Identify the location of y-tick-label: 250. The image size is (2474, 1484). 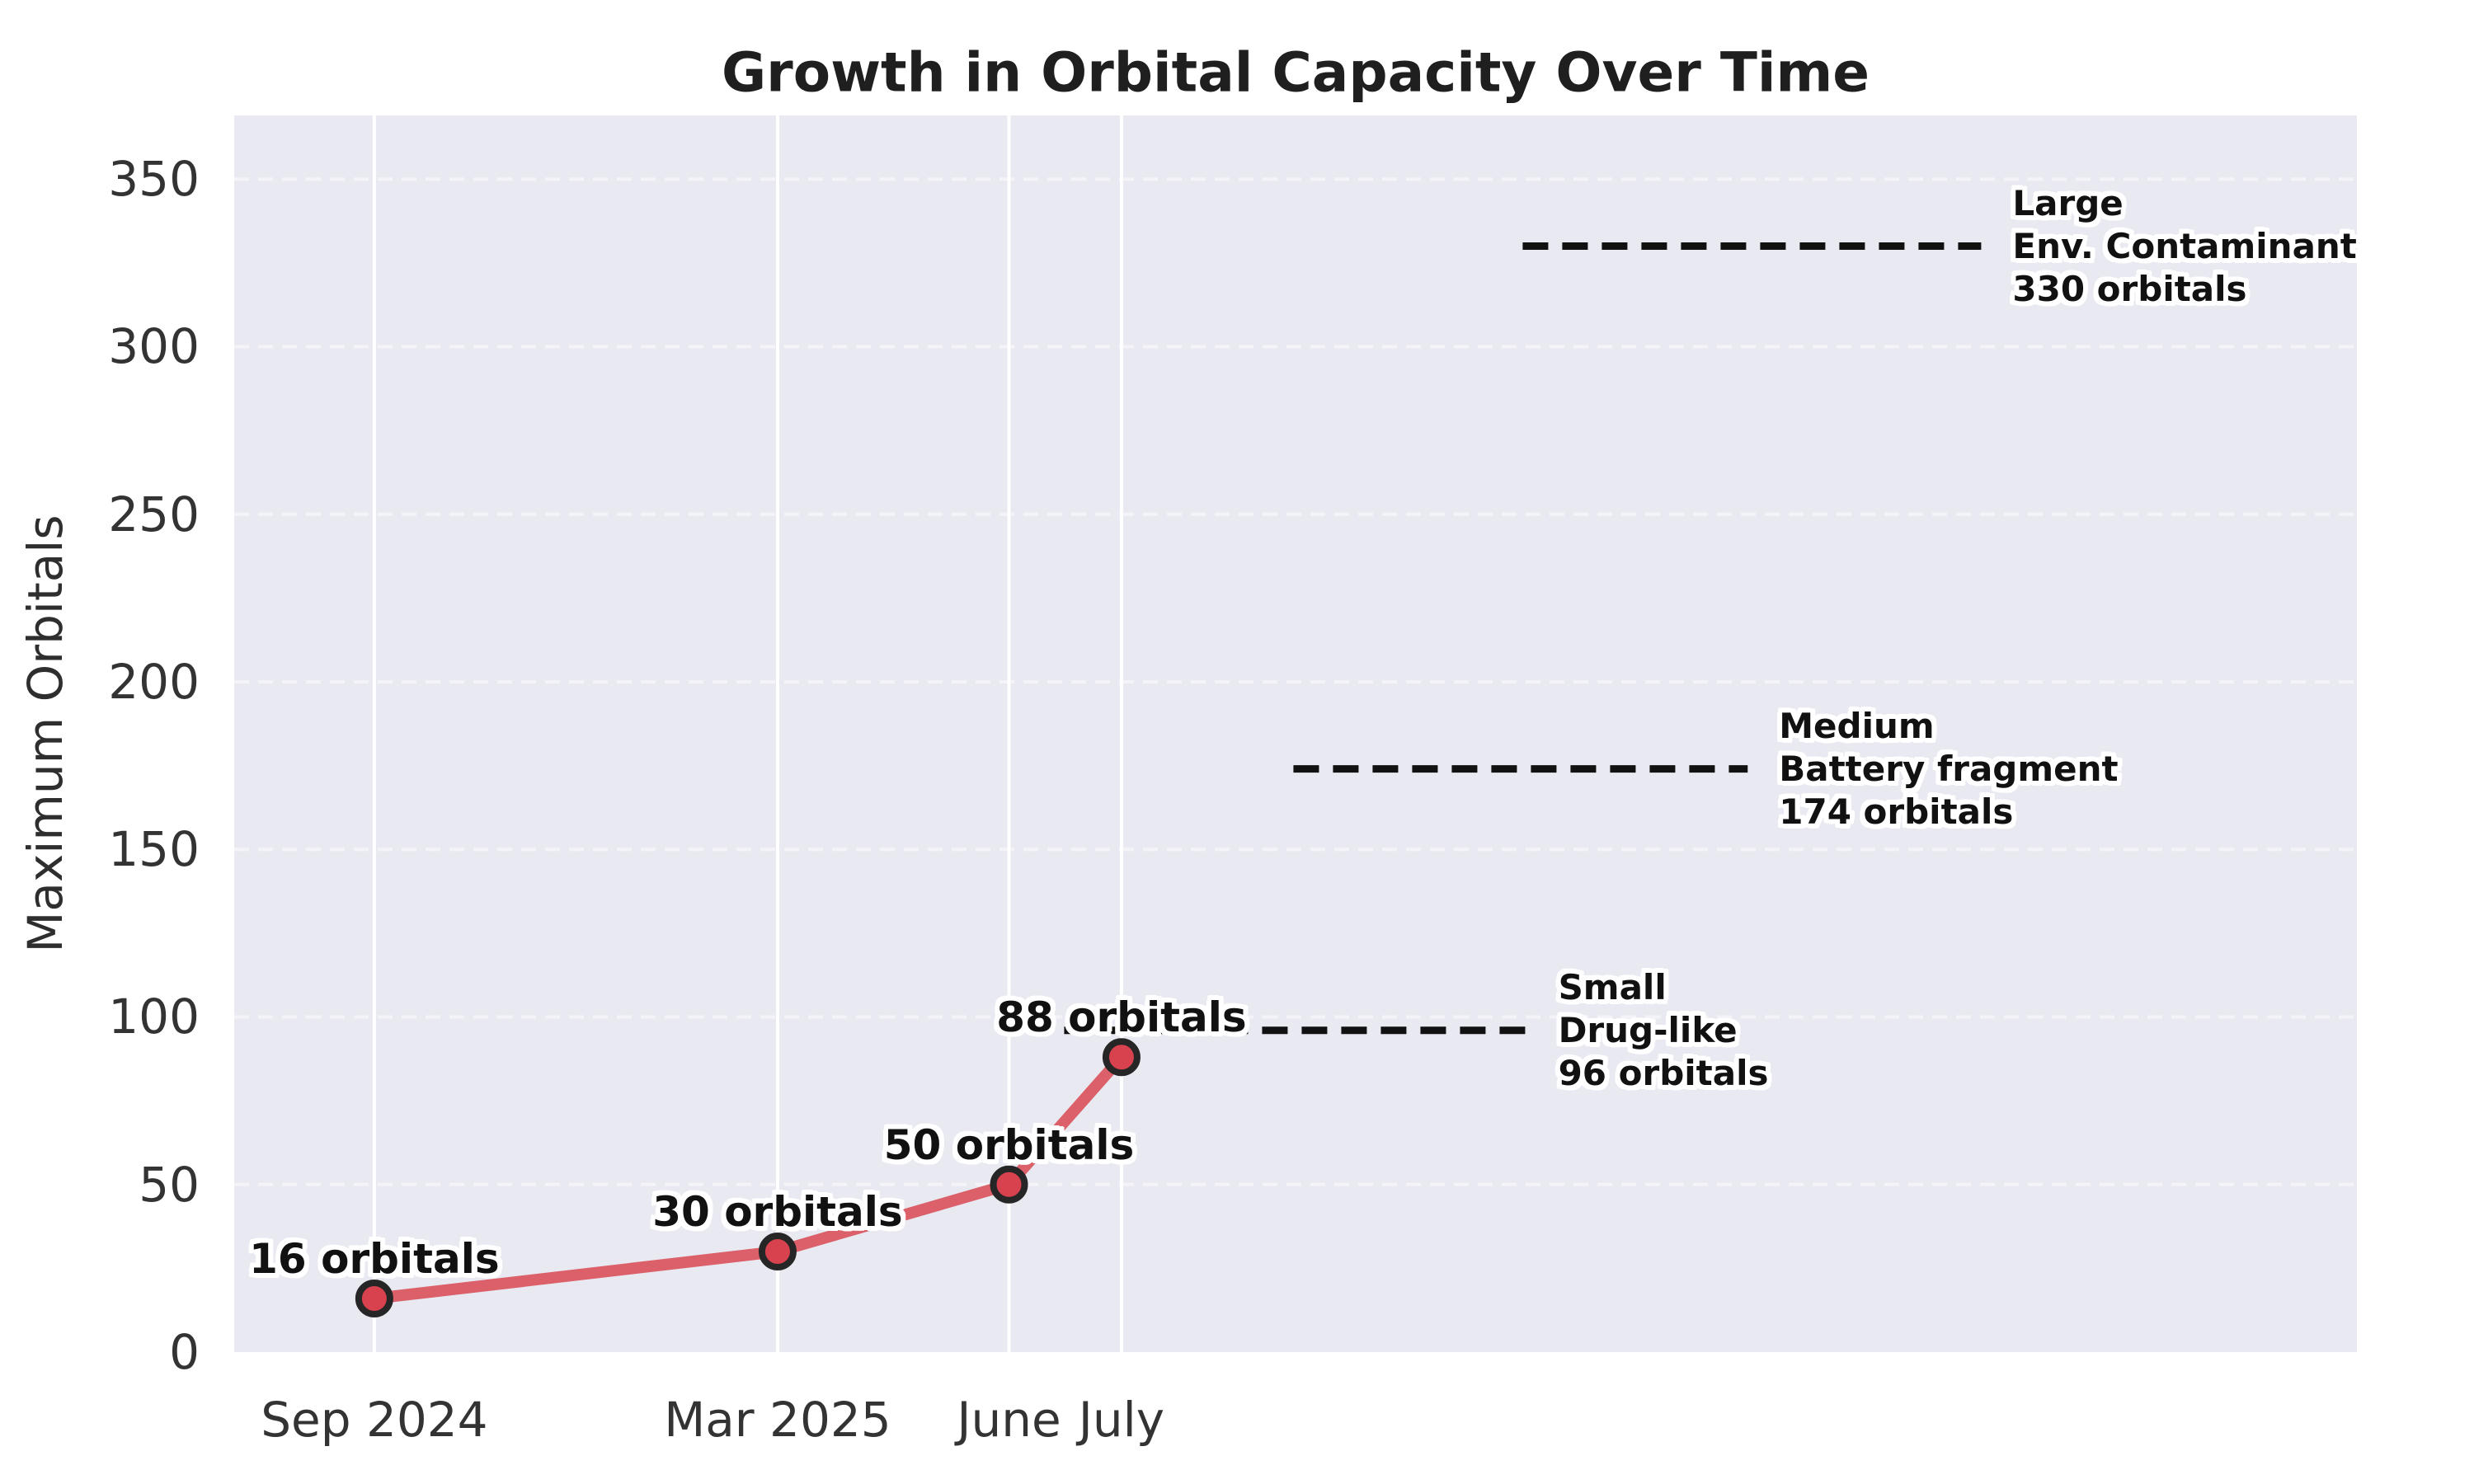
(154, 514).